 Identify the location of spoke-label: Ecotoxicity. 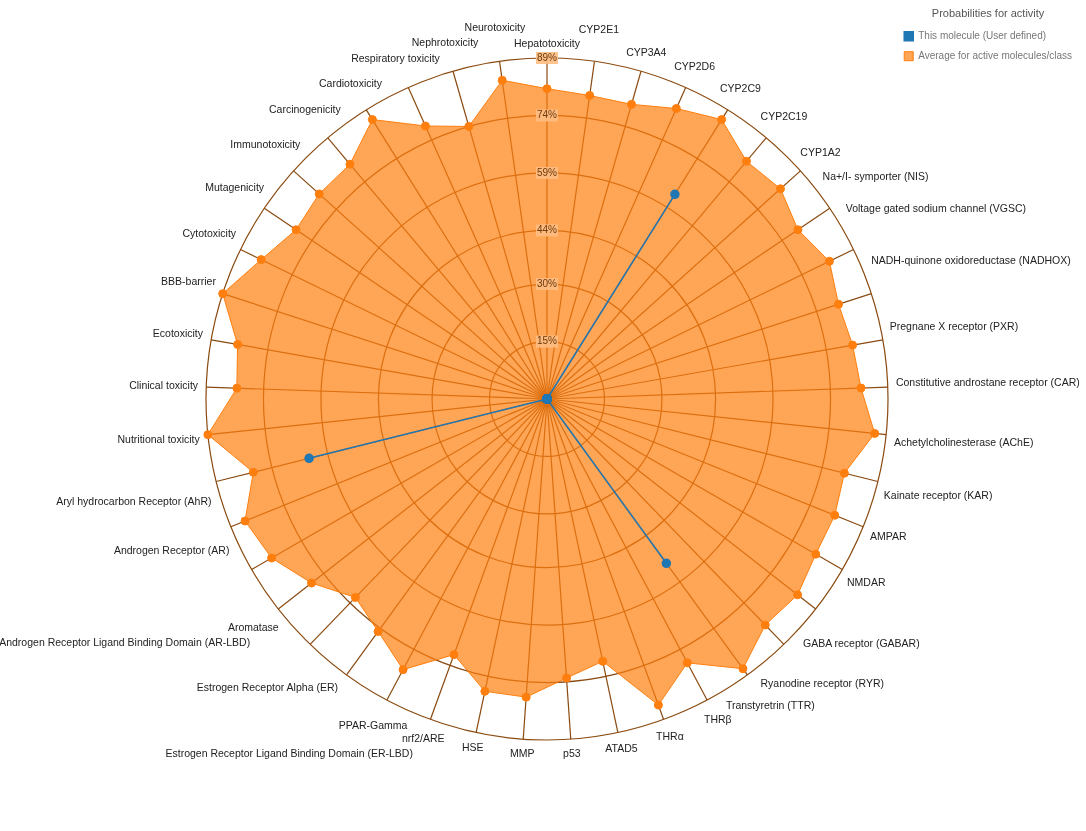
(178, 332).